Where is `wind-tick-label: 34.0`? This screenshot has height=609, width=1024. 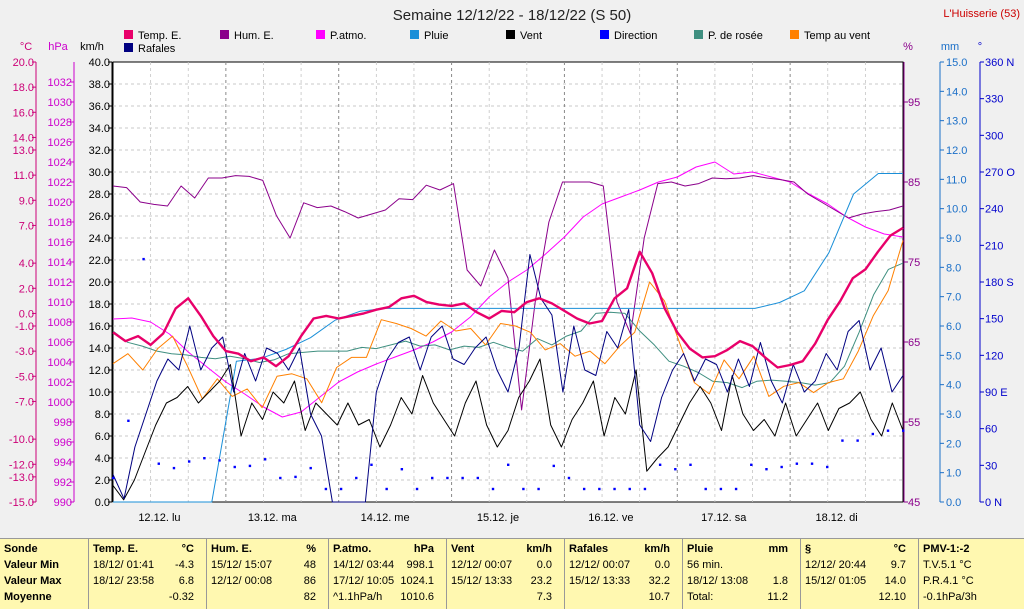
wind-tick-label: 34.0 is located at coordinates (99, 129).